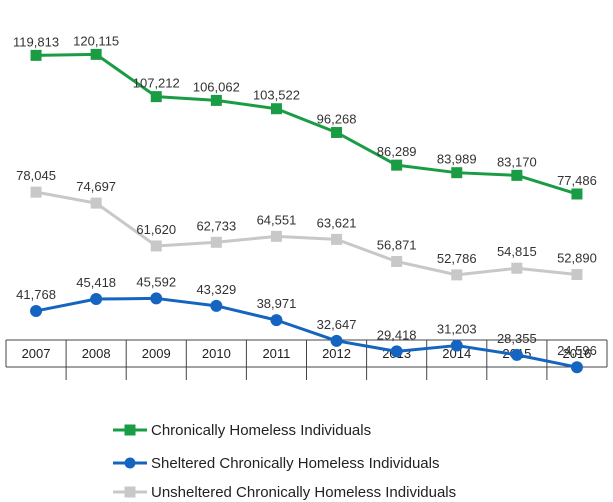  What do you see at coordinates (156, 281) in the screenshot?
I see `data-label: 45,592` at bounding box center [156, 281].